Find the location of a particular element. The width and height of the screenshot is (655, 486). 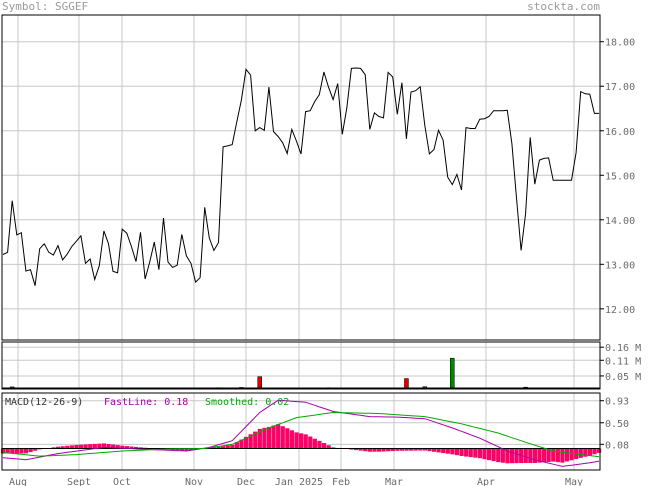

x-tick-label: Aug is located at coordinates (18, 481).